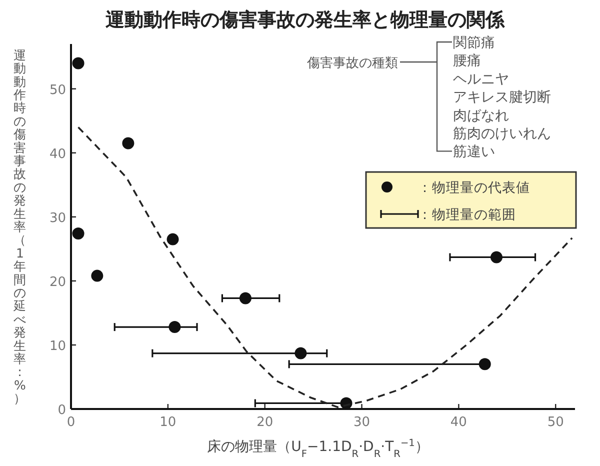 The width and height of the screenshot is (600, 466). What do you see at coordinates (62, 410) in the screenshot?
I see `y-tick-label: 0` at bounding box center [62, 410].